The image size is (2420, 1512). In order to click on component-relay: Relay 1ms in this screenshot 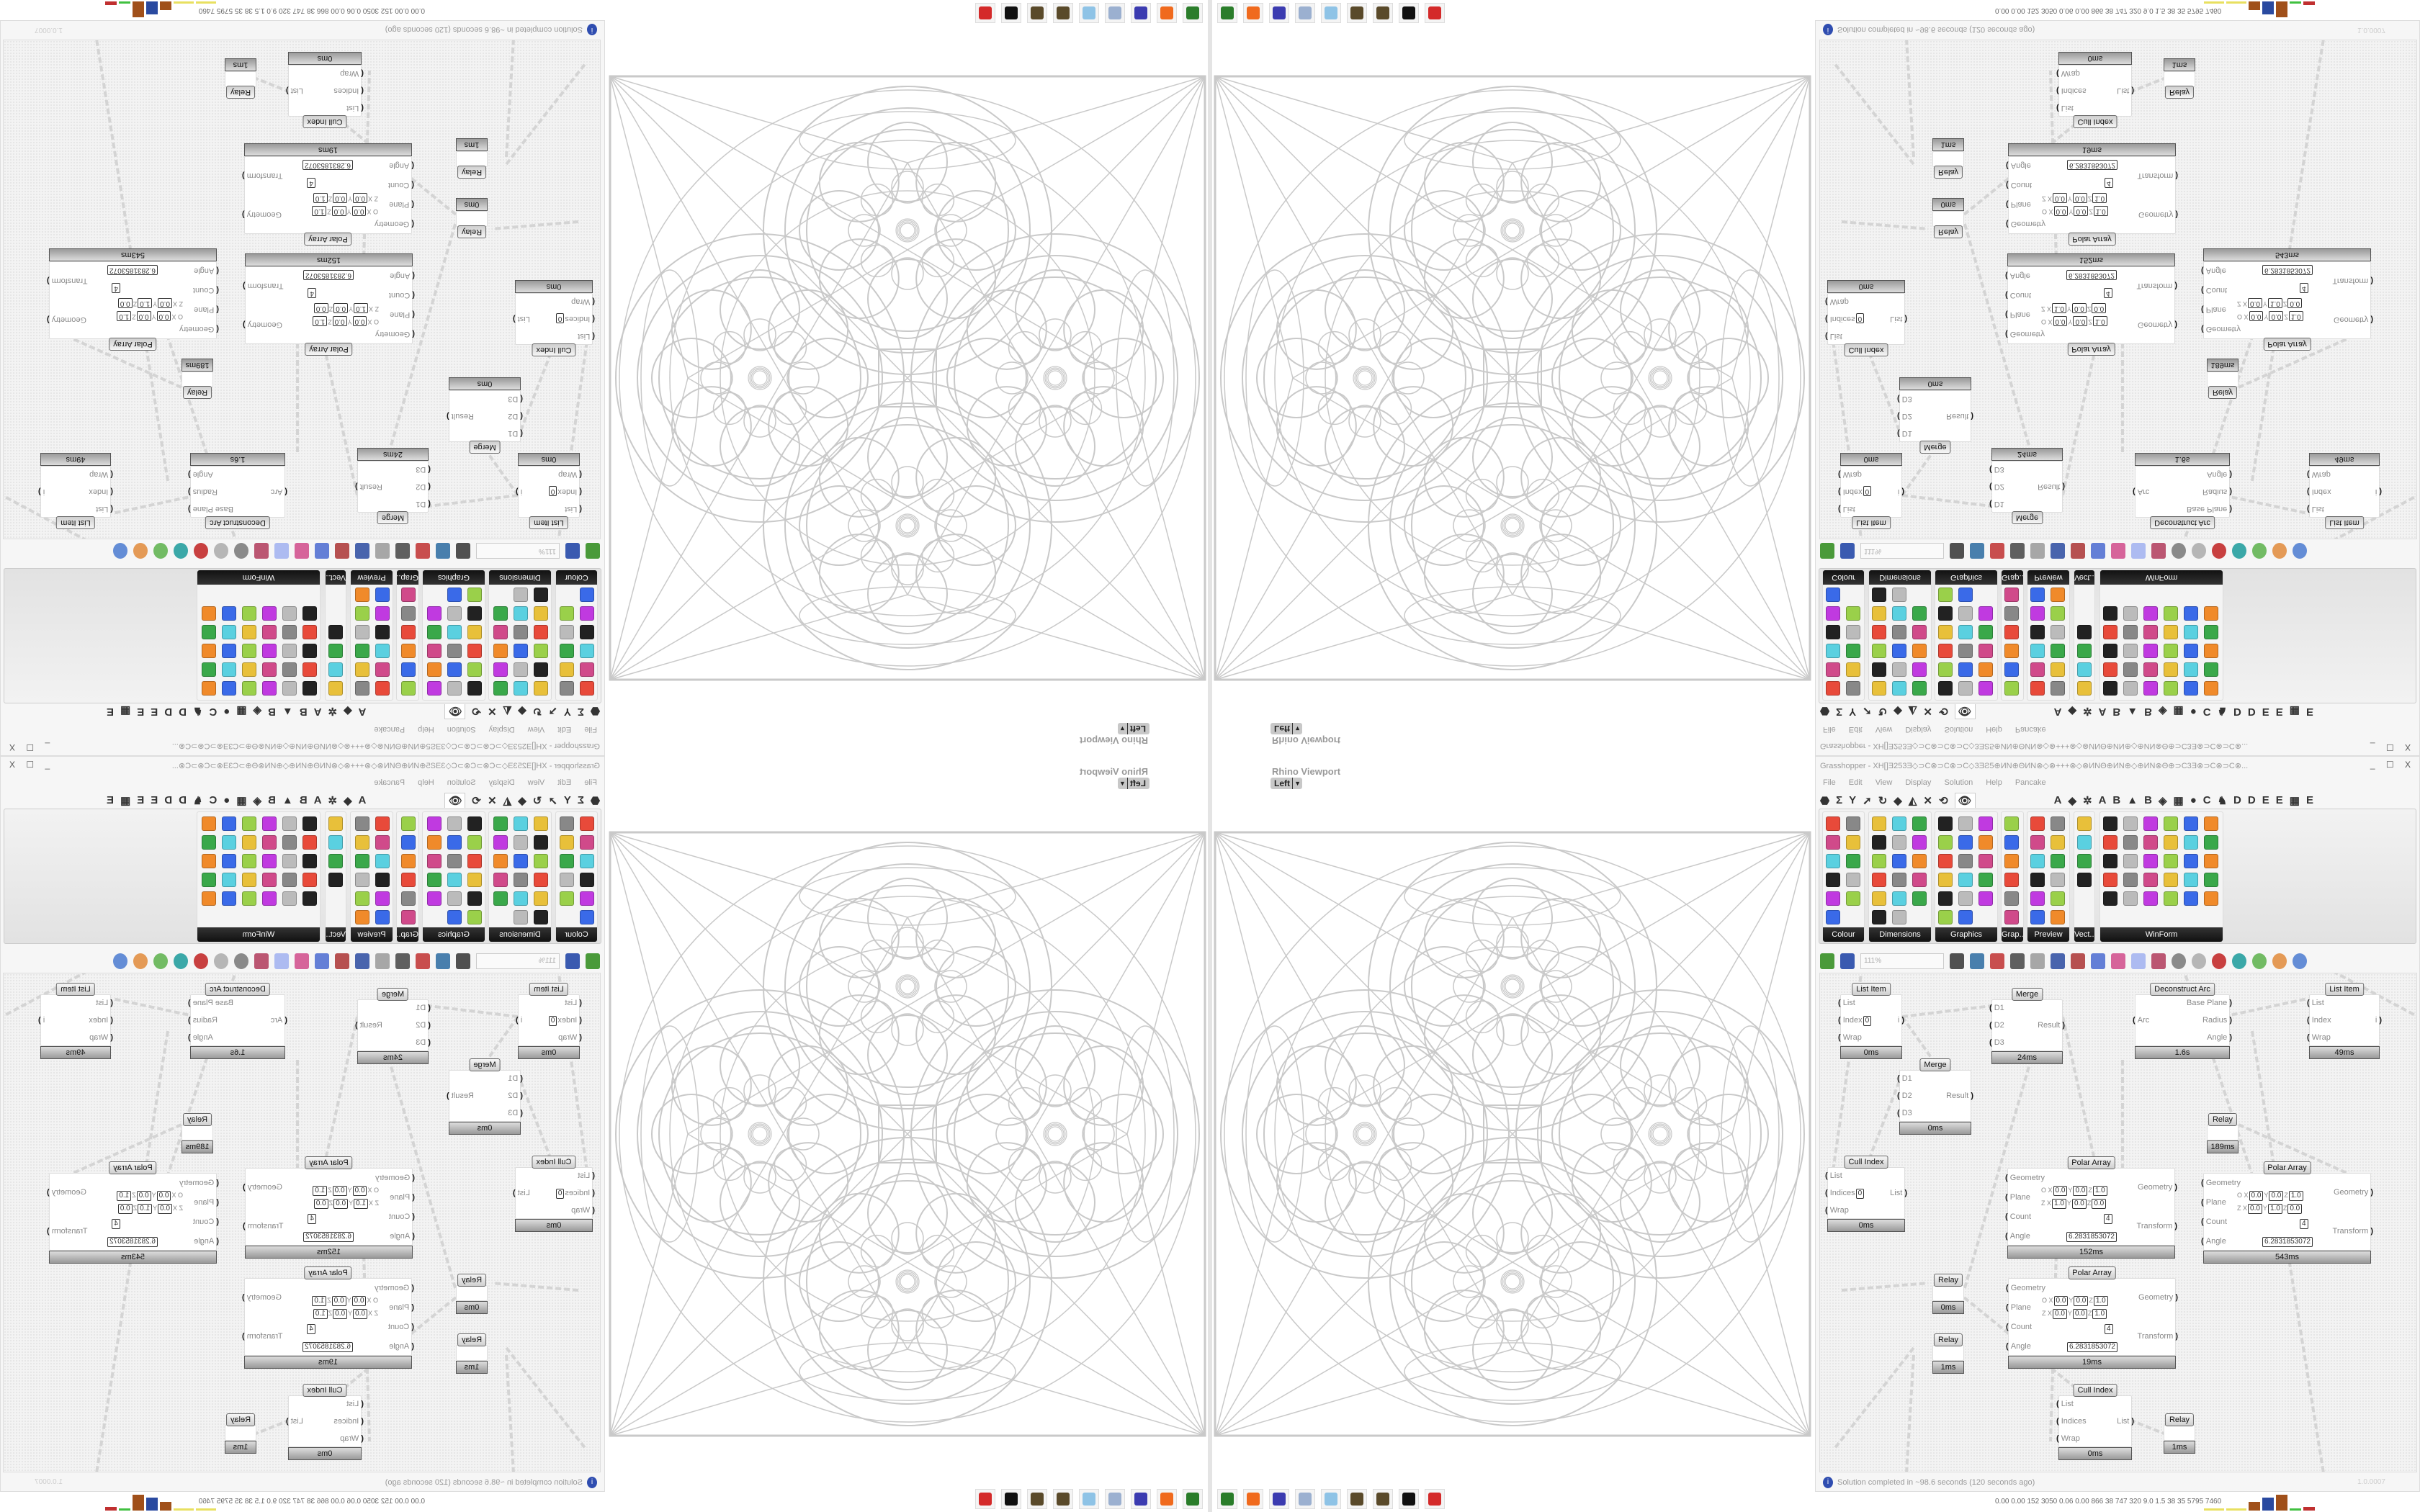, I will do `click(472, 158)`.